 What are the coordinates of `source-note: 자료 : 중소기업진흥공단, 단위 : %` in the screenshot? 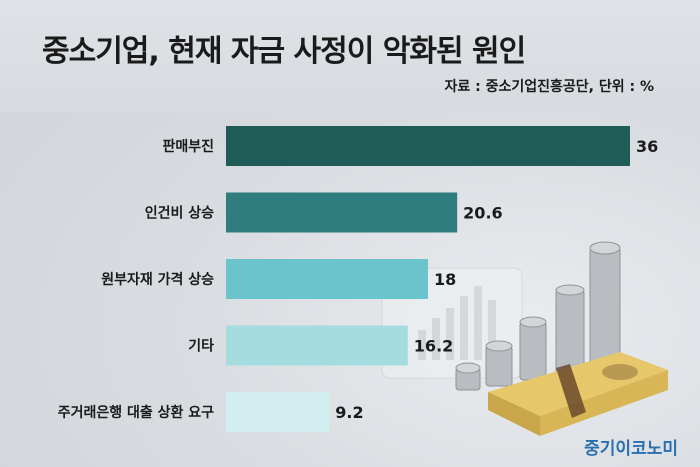 It's located at (549, 87).